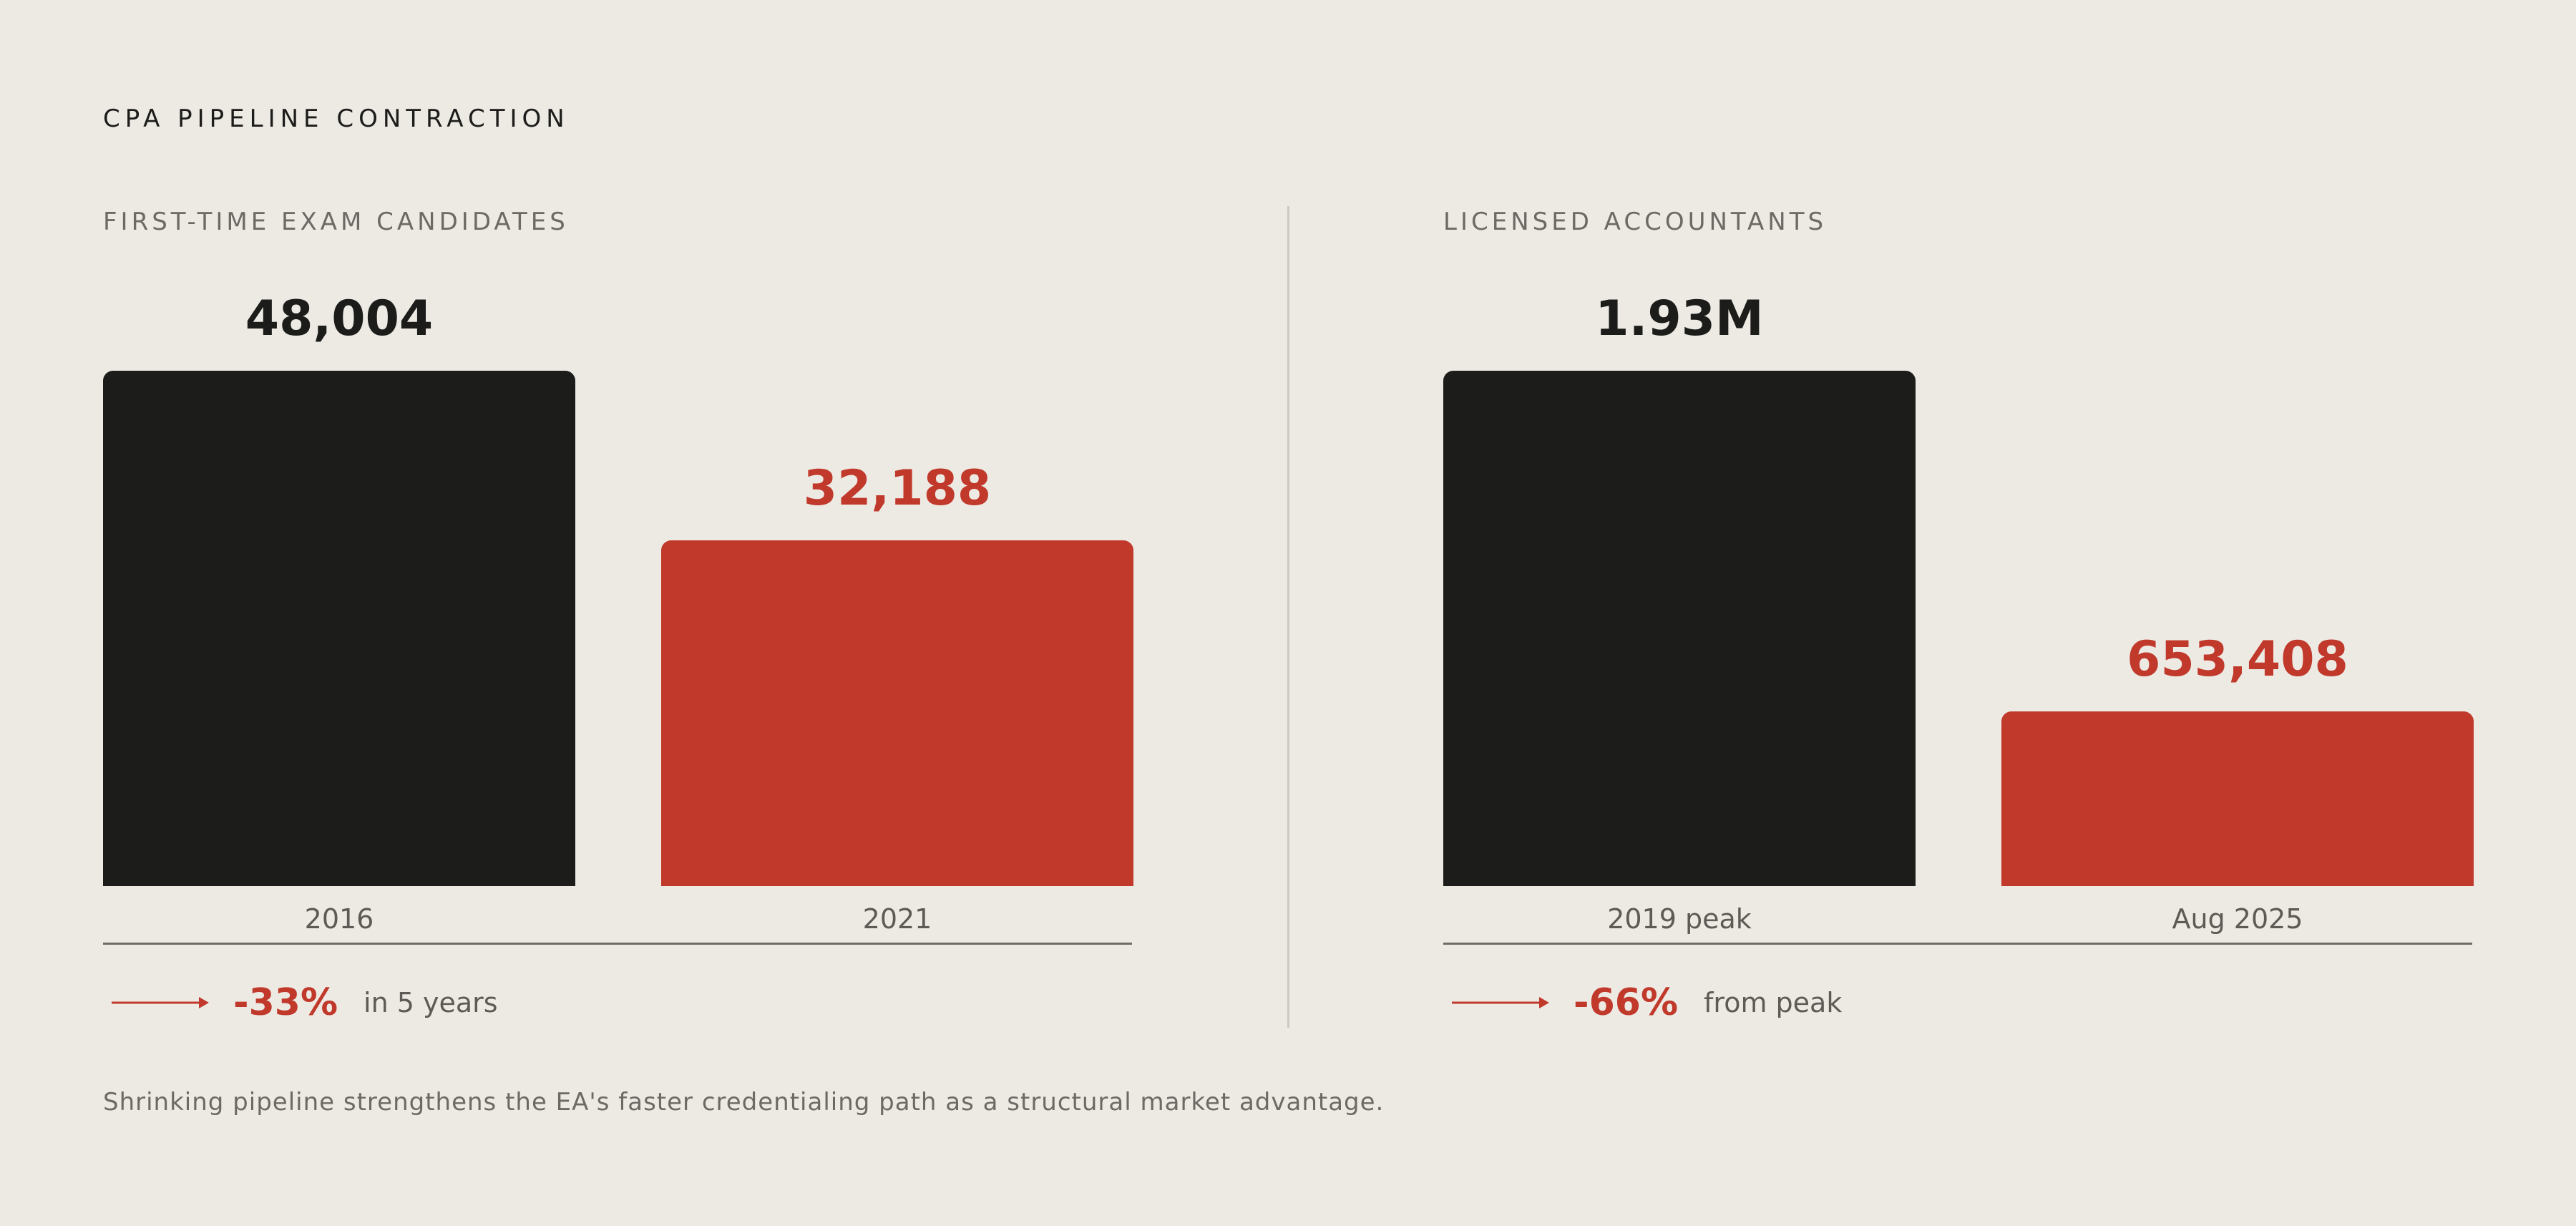 The width and height of the screenshot is (2576, 1226). What do you see at coordinates (1679, 319) in the screenshot?
I see `value-label-2019-peak: 1.93M` at bounding box center [1679, 319].